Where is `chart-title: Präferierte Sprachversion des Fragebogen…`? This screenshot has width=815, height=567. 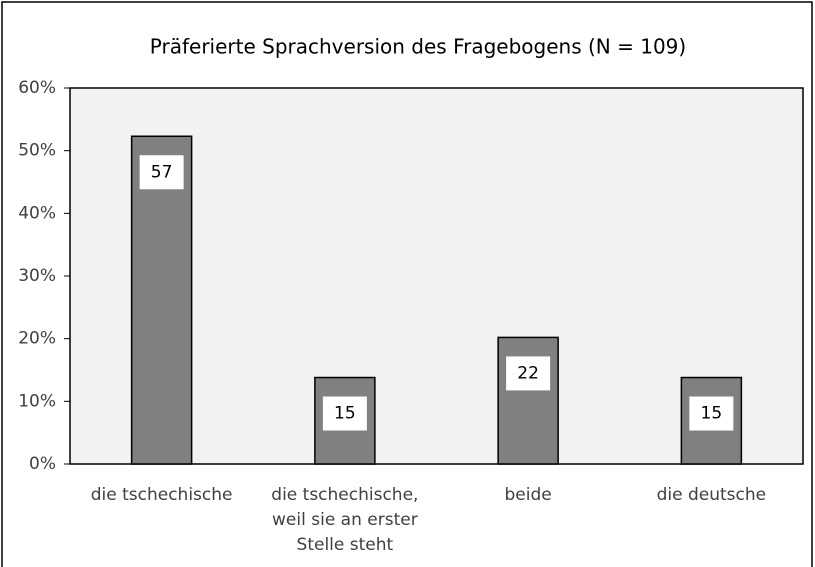
chart-title: Präferierte Sprachversion des Fragebogen… is located at coordinates (418, 47).